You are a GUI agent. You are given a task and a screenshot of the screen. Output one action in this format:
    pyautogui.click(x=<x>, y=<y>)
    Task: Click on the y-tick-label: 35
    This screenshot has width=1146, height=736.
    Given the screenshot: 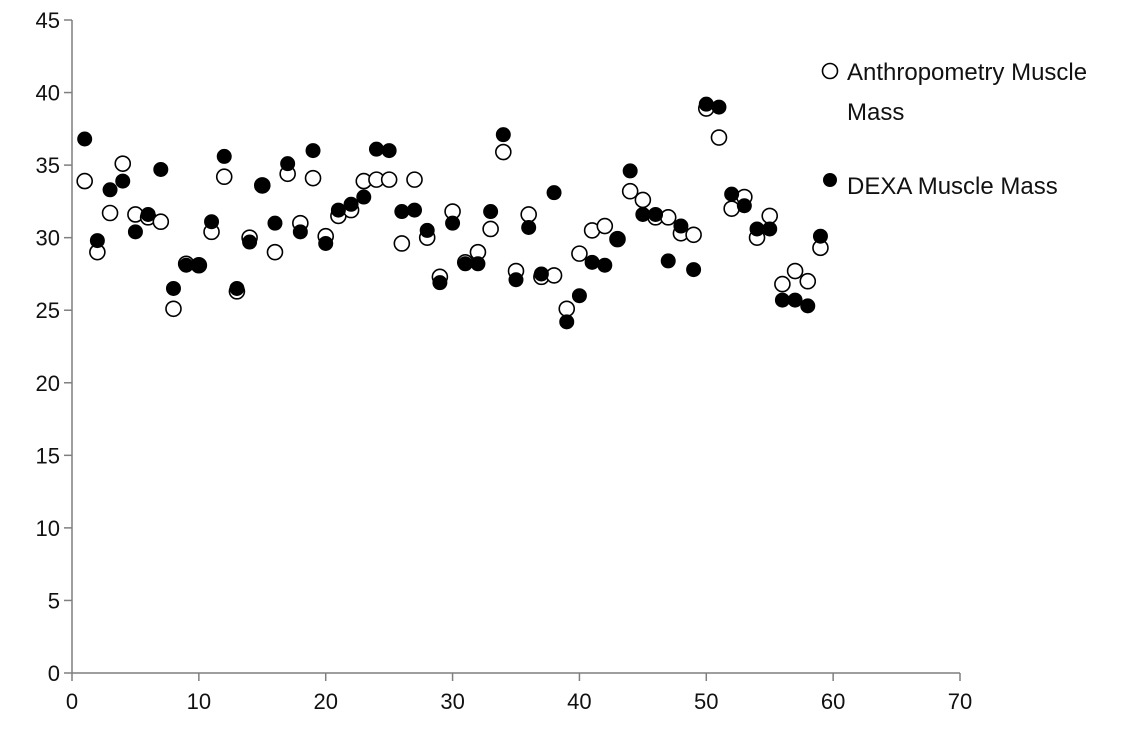 What is the action you would take?
    pyautogui.click(x=48, y=165)
    